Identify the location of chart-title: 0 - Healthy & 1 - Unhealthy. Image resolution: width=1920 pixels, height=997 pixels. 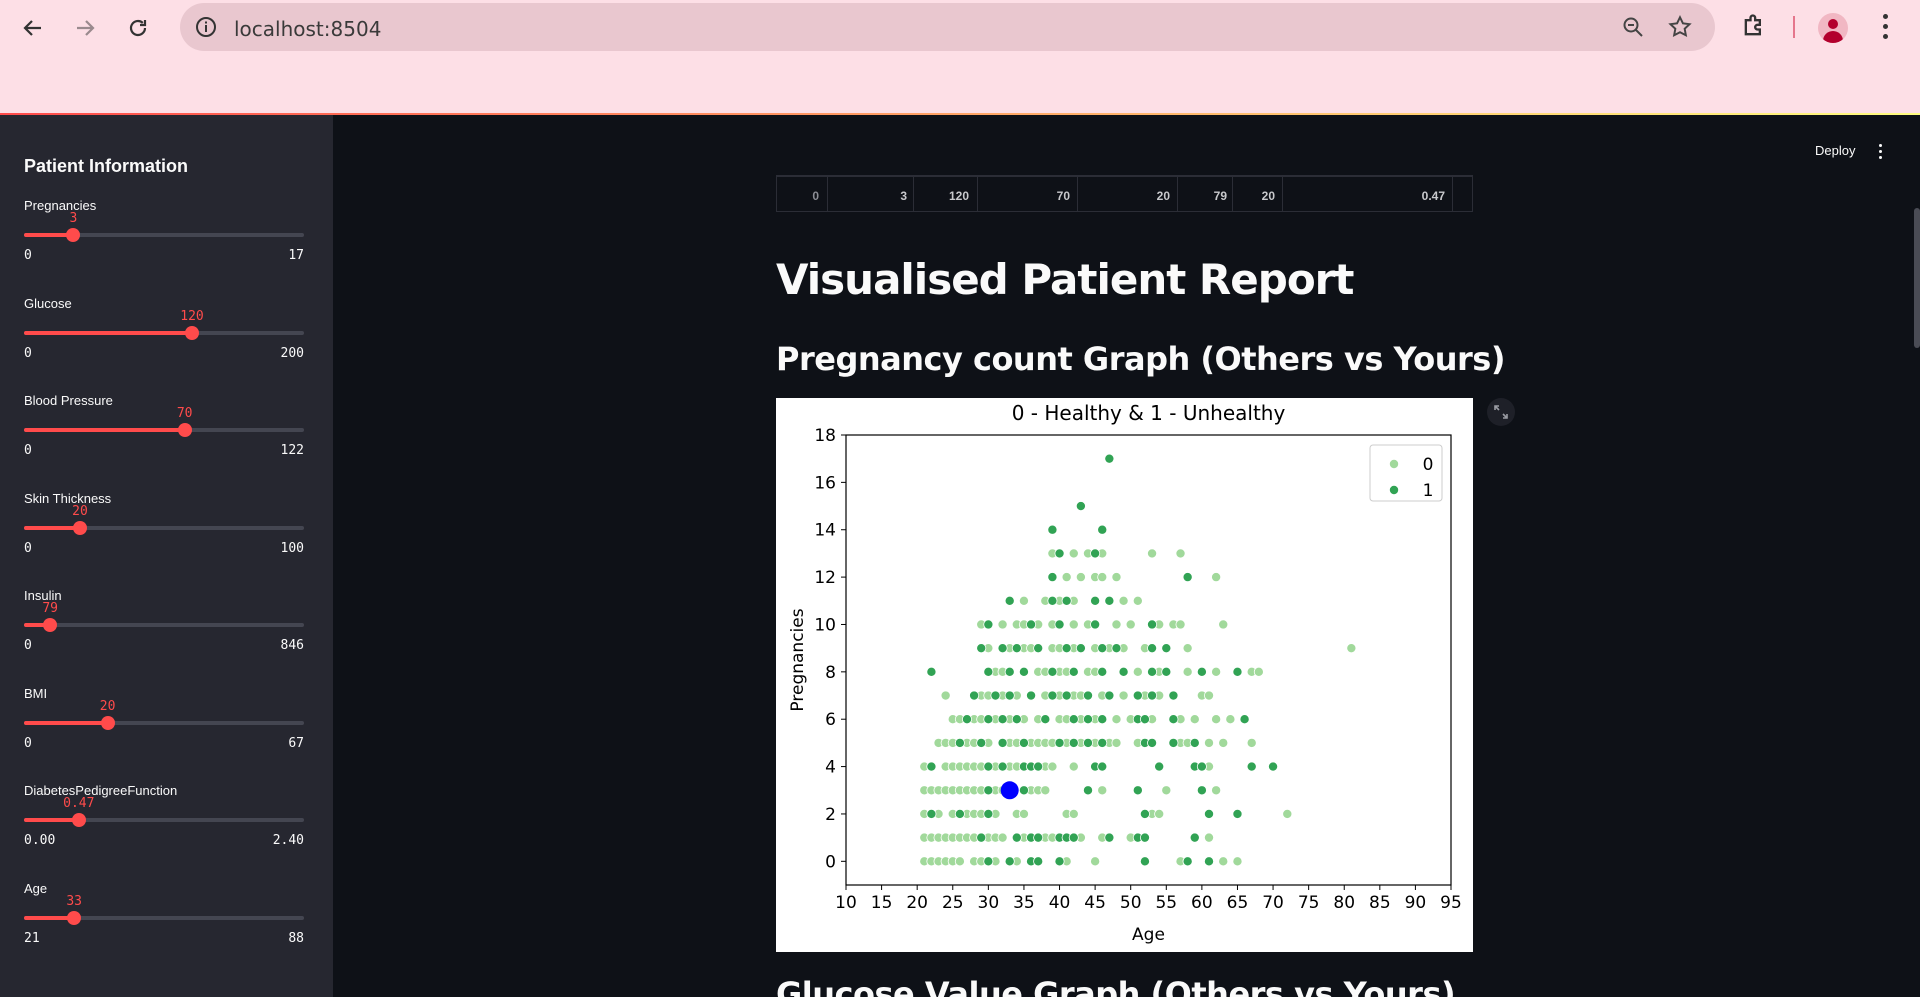
(1149, 413).